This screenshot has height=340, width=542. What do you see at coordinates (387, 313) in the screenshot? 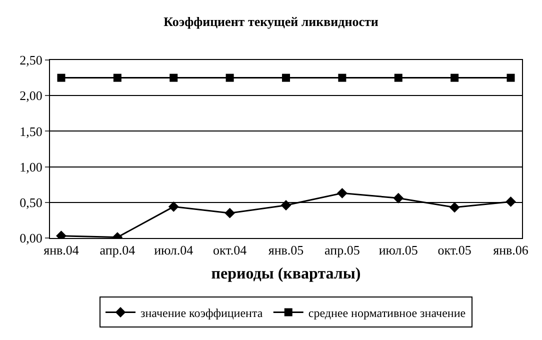
I see `legend-label: среднее нормативное значение` at bounding box center [387, 313].